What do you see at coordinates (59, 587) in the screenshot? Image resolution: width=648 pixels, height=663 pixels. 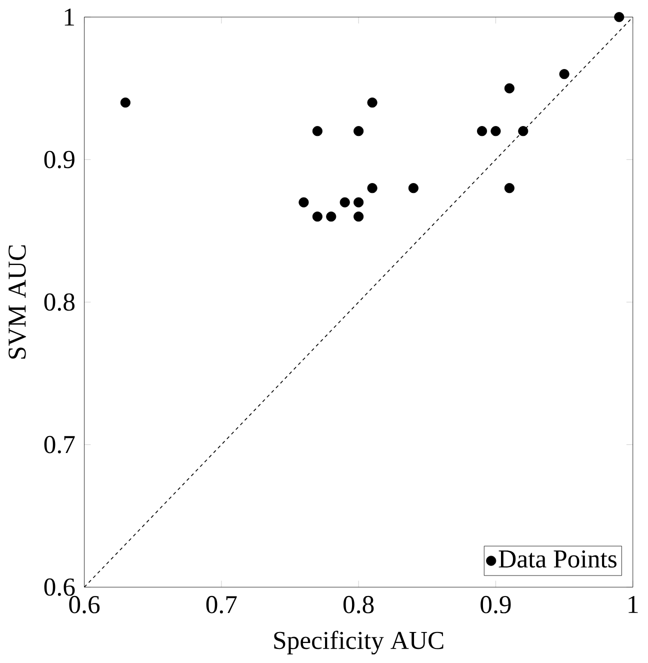 I see `y-tick-label: 0.6` at bounding box center [59, 587].